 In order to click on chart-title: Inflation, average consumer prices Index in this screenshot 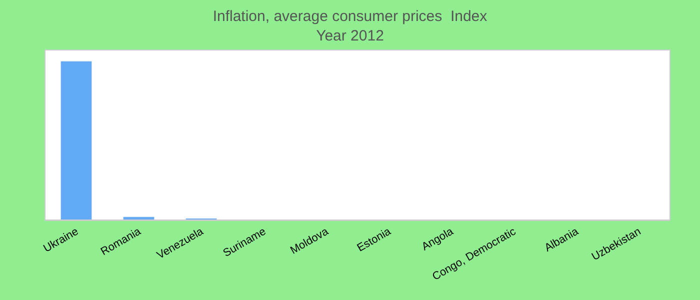, I will do `click(350, 16)`.